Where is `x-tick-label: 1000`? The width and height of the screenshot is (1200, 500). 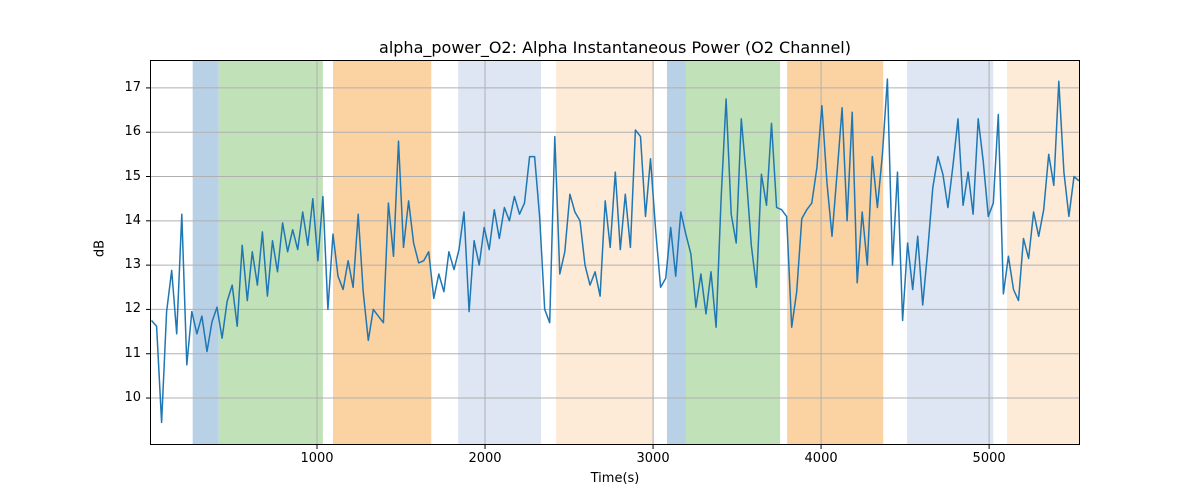 x-tick-label: 1000 is located at coordinates (317, 458).